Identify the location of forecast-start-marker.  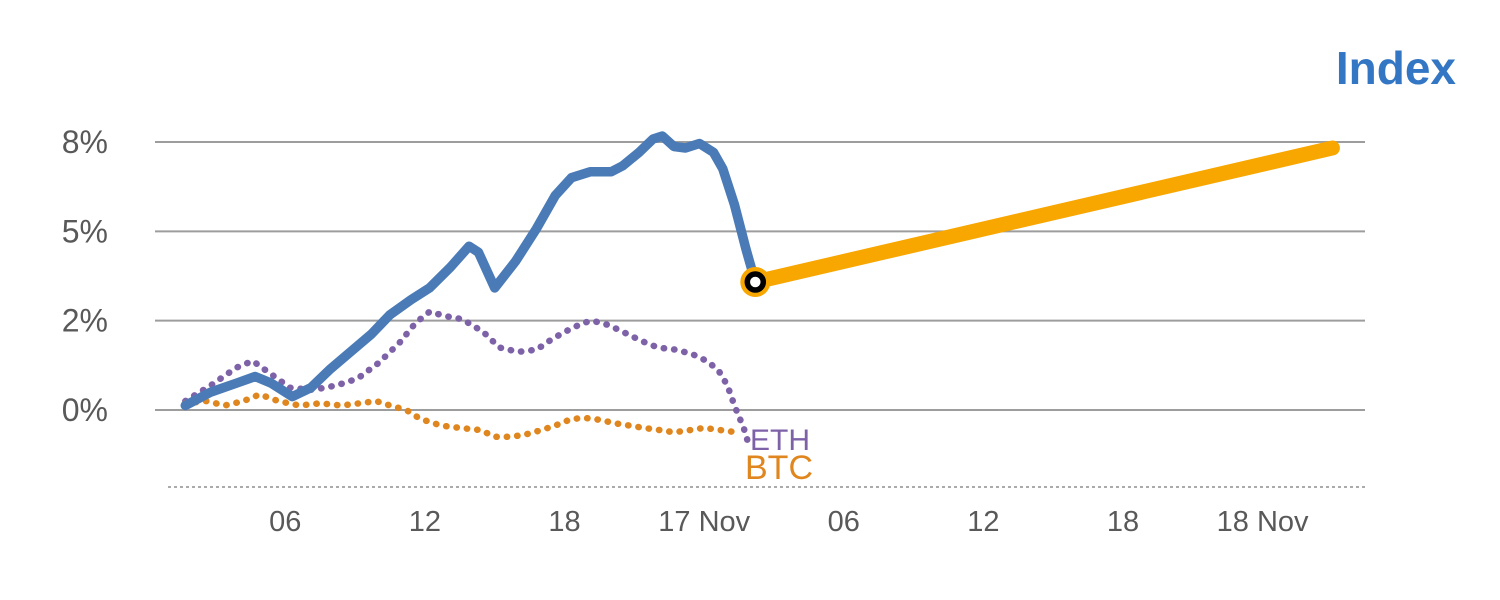
(755, 282).